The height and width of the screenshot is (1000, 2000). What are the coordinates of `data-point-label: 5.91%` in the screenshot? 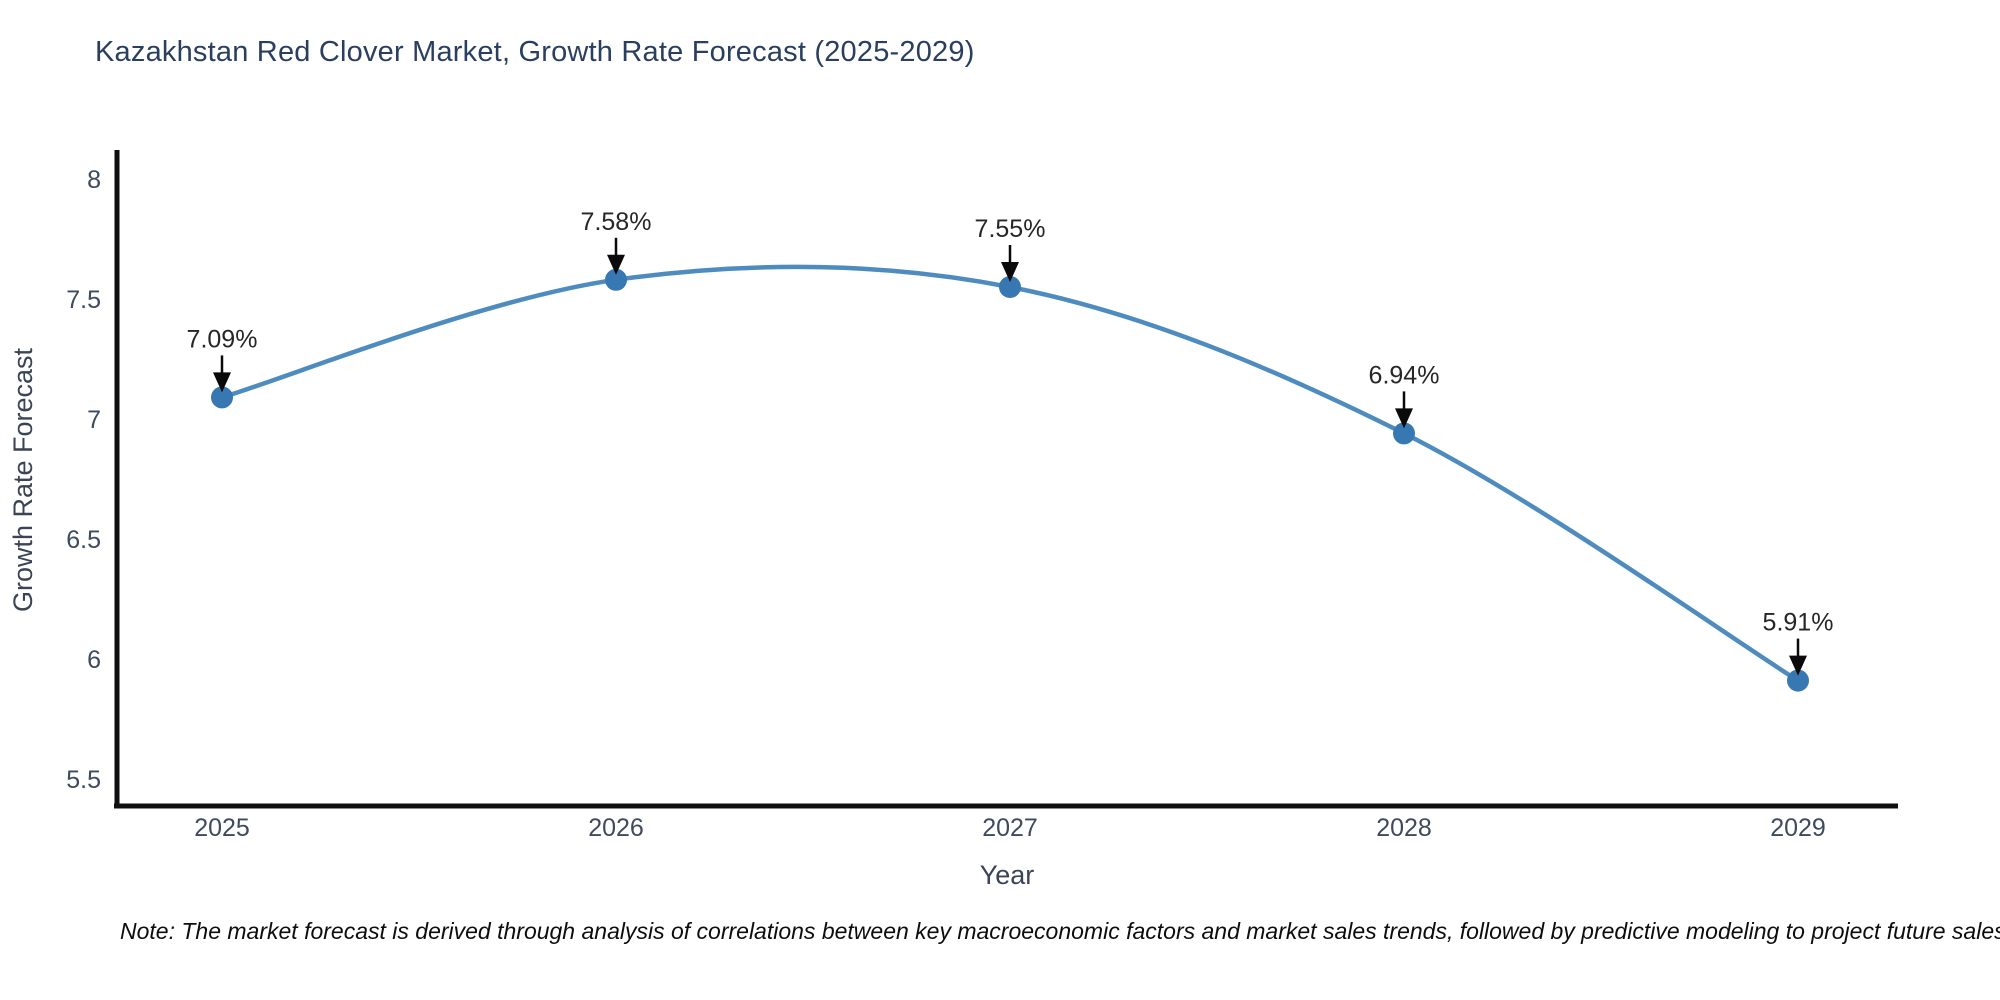 It's located at (1798, 623).